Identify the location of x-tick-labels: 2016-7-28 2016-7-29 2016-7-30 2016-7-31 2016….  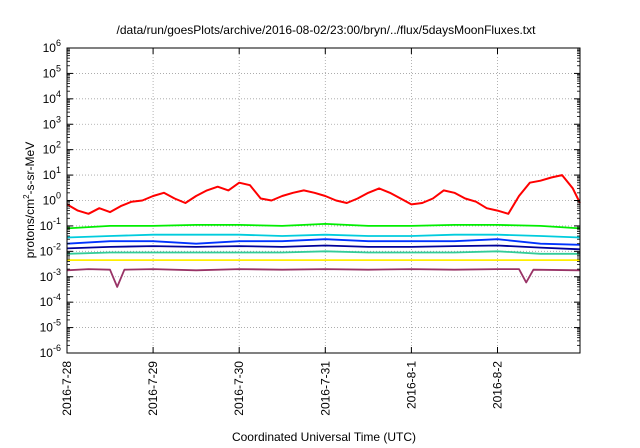
(282, 388).